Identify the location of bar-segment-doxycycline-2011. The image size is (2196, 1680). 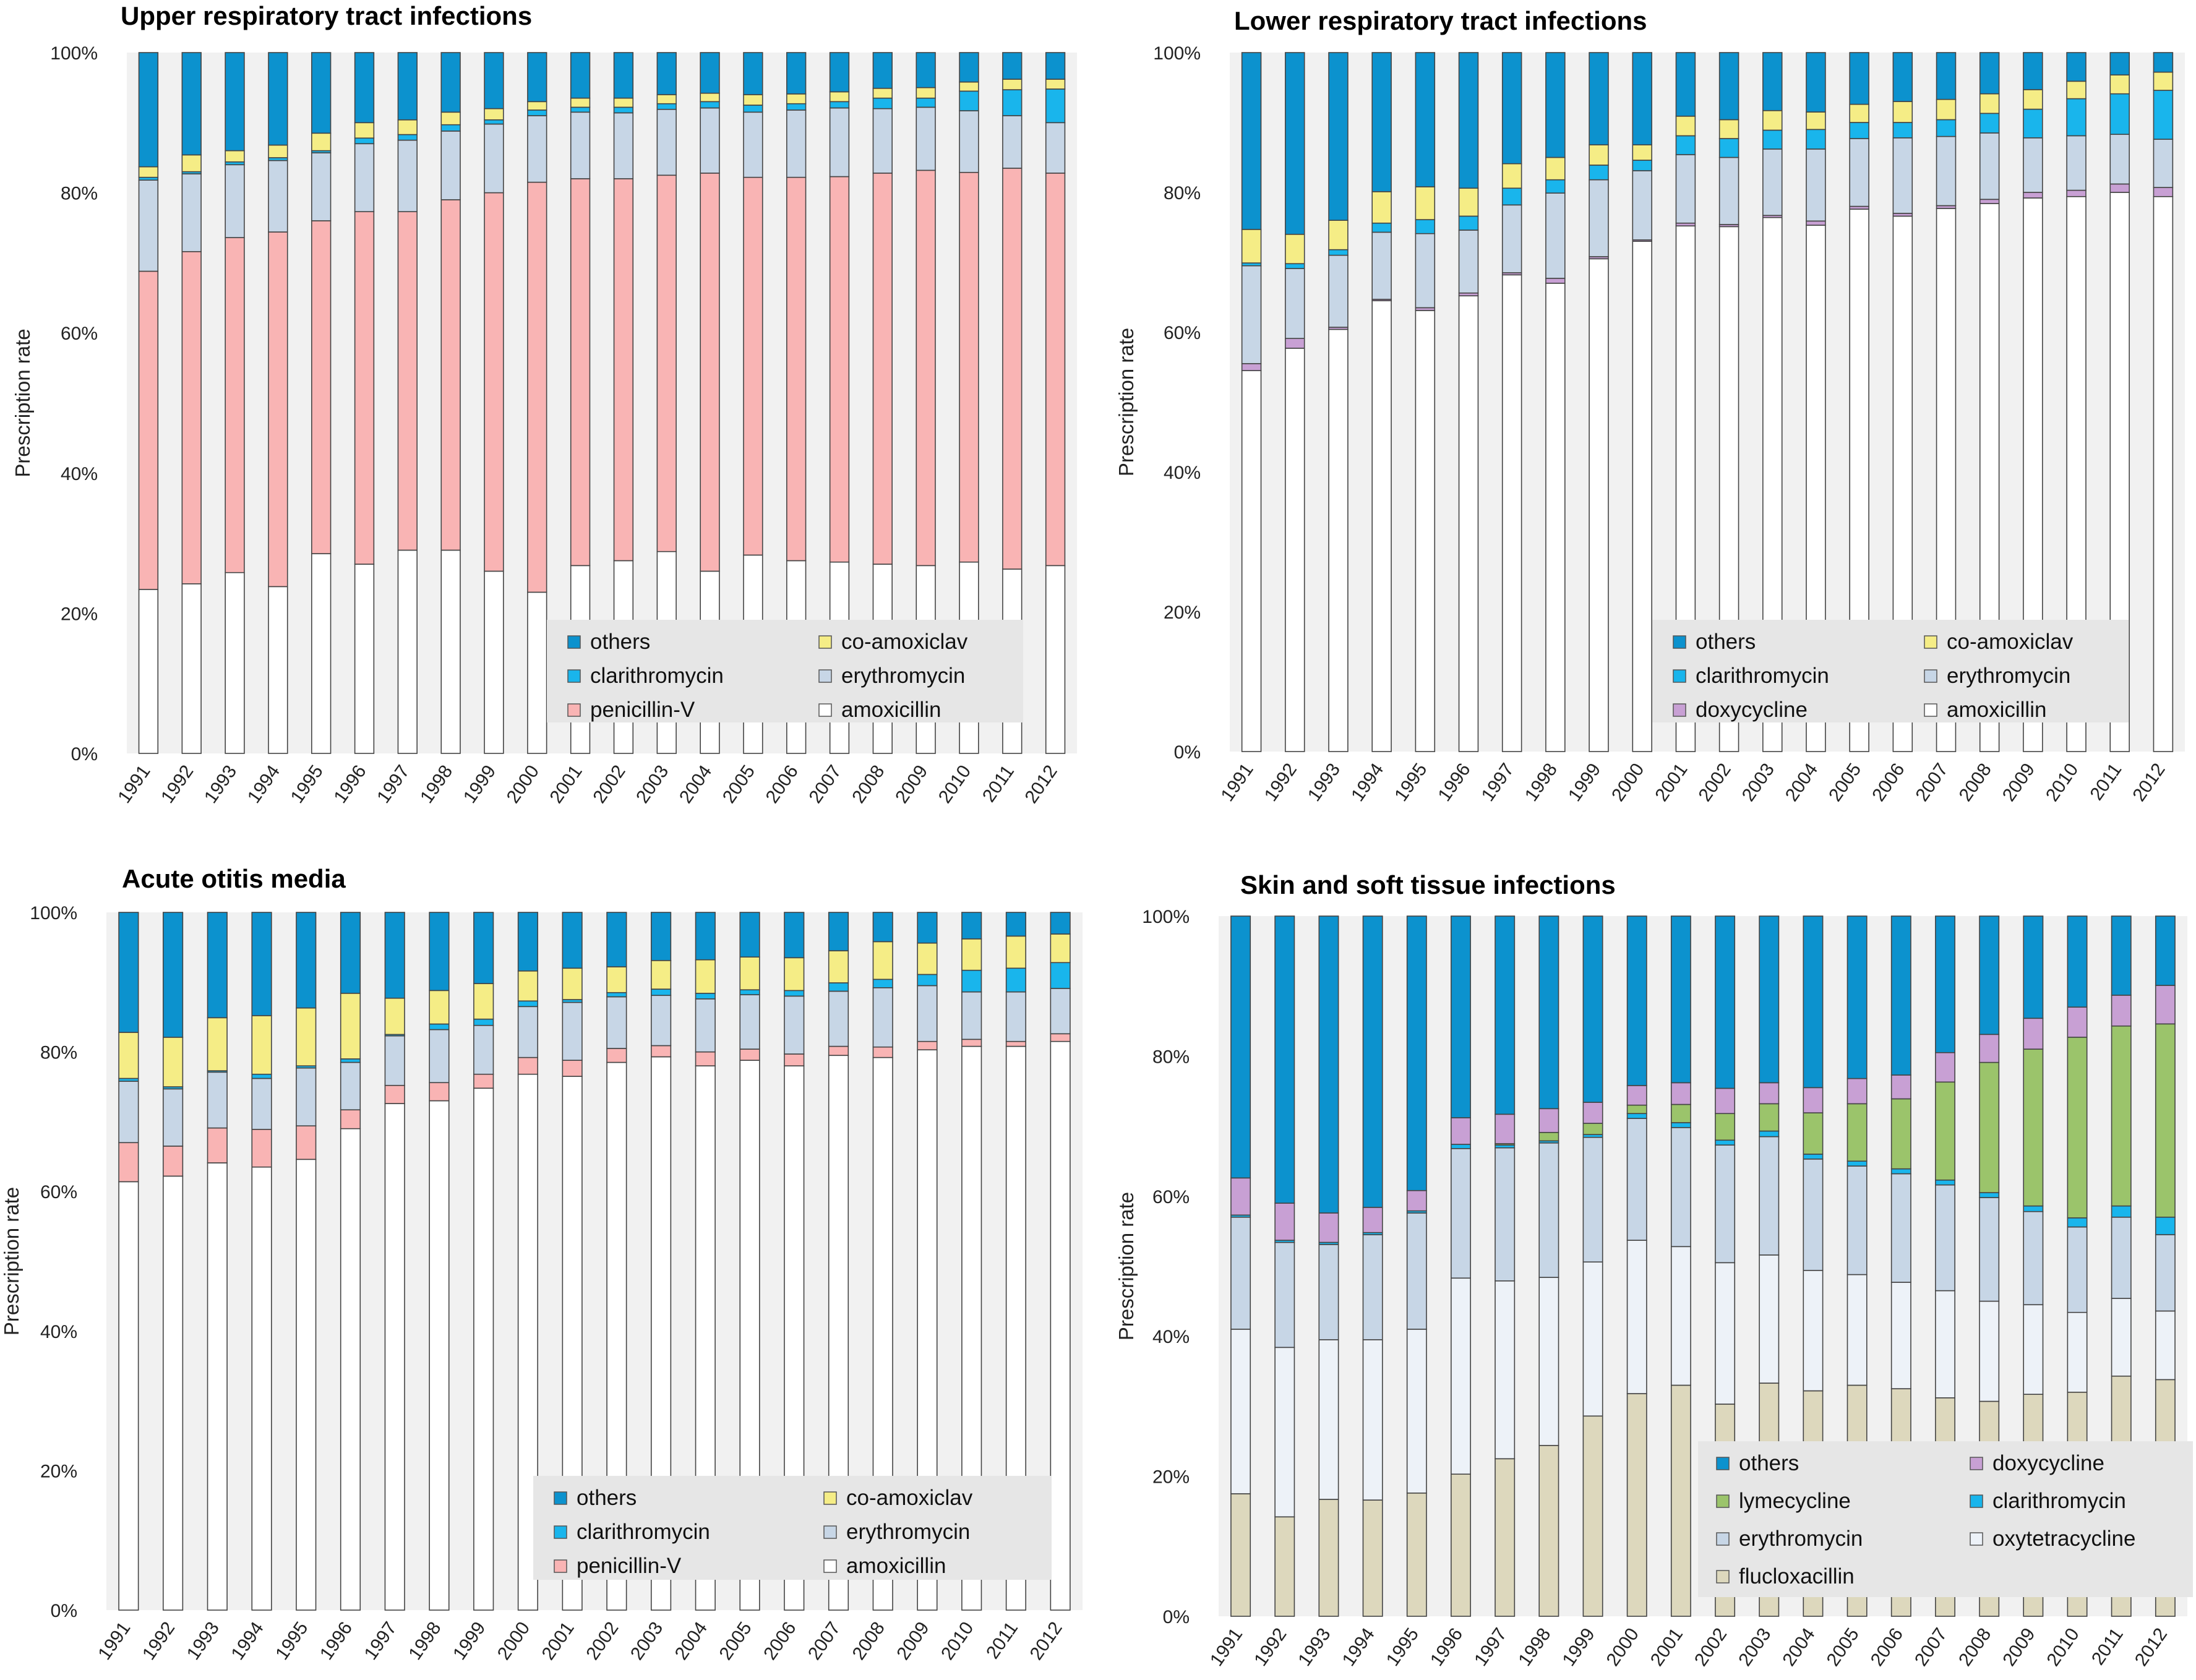
(2119, 188).